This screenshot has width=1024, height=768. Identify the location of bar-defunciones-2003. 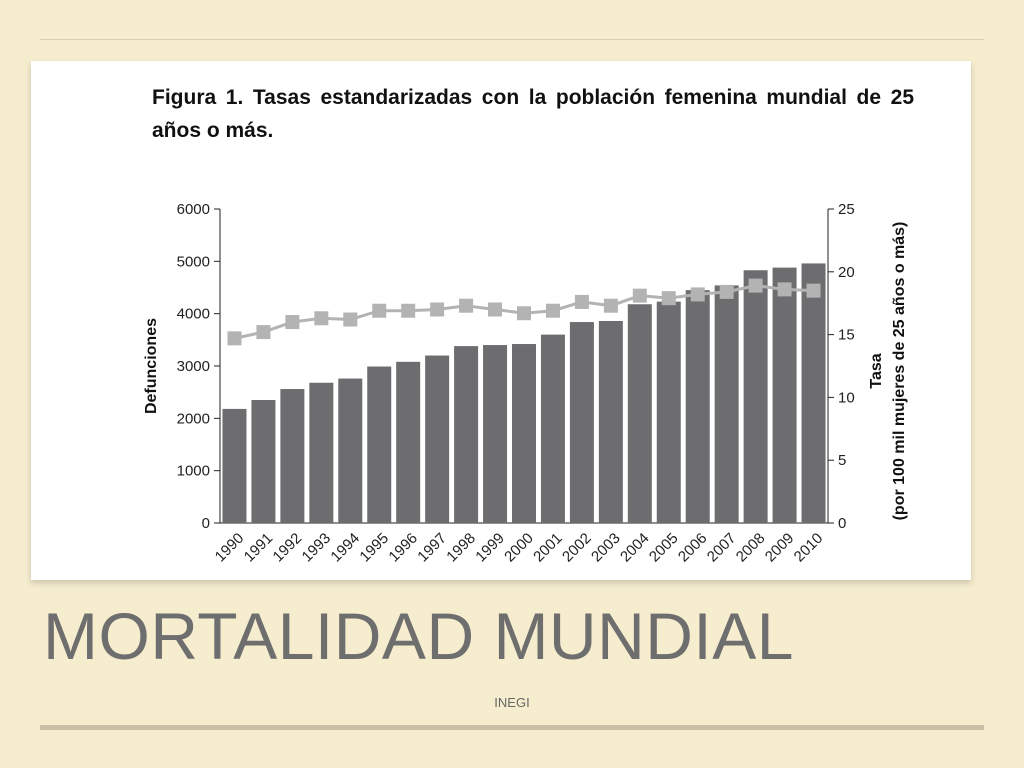
(610, 421).